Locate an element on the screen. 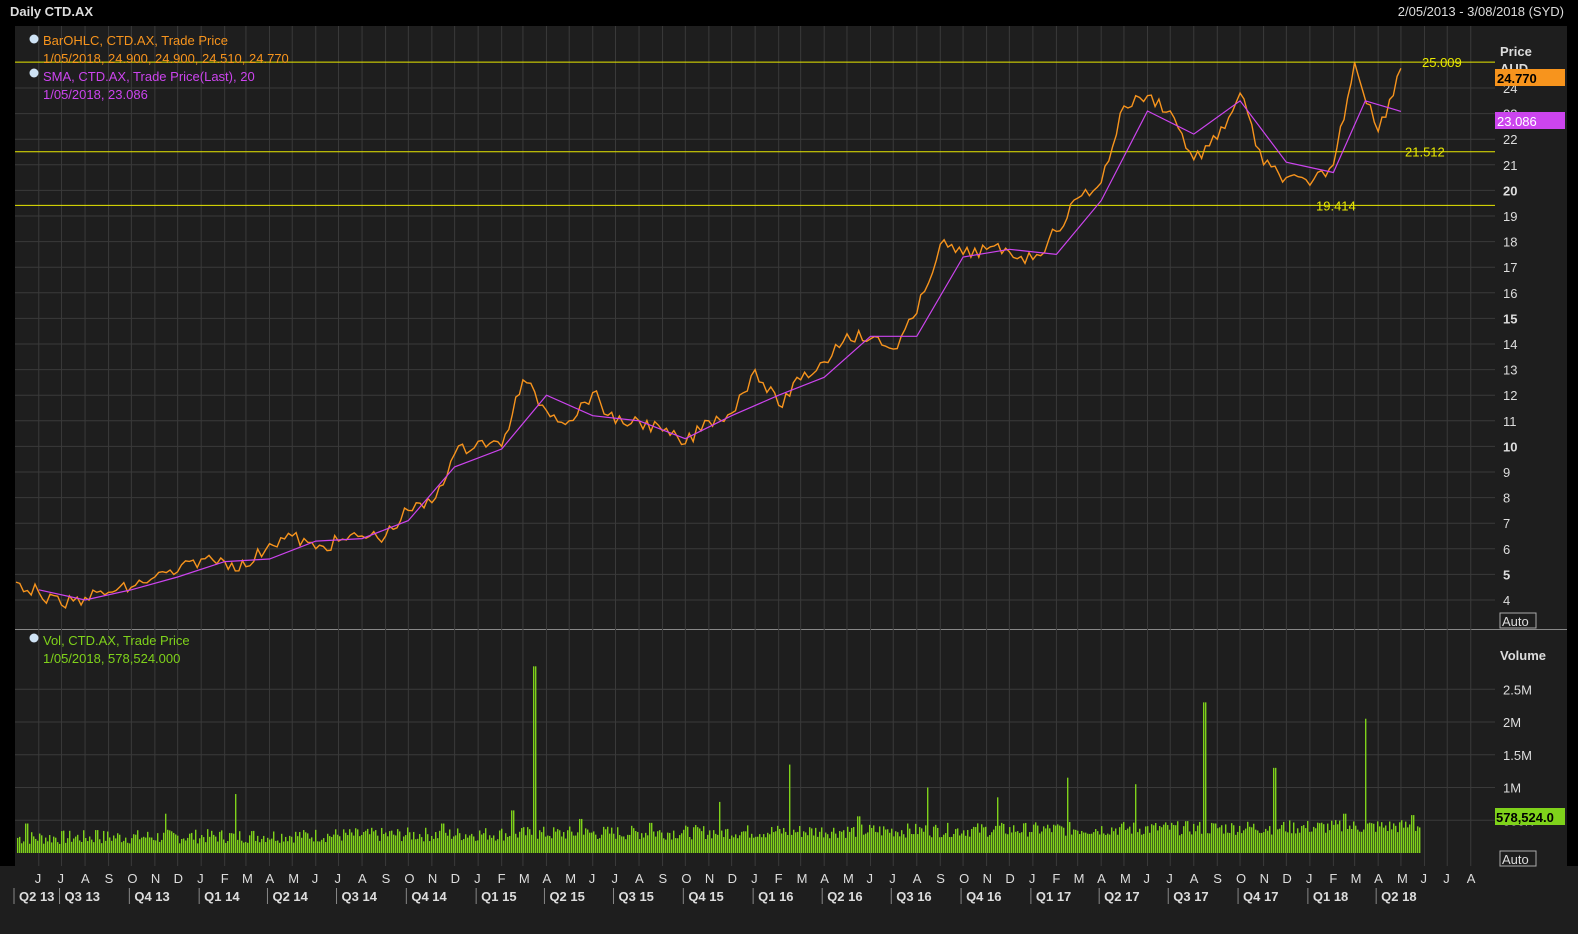 The height and width of the screenshot is (934, 1578). x-month-label: N is located at coordinates (709, 878).